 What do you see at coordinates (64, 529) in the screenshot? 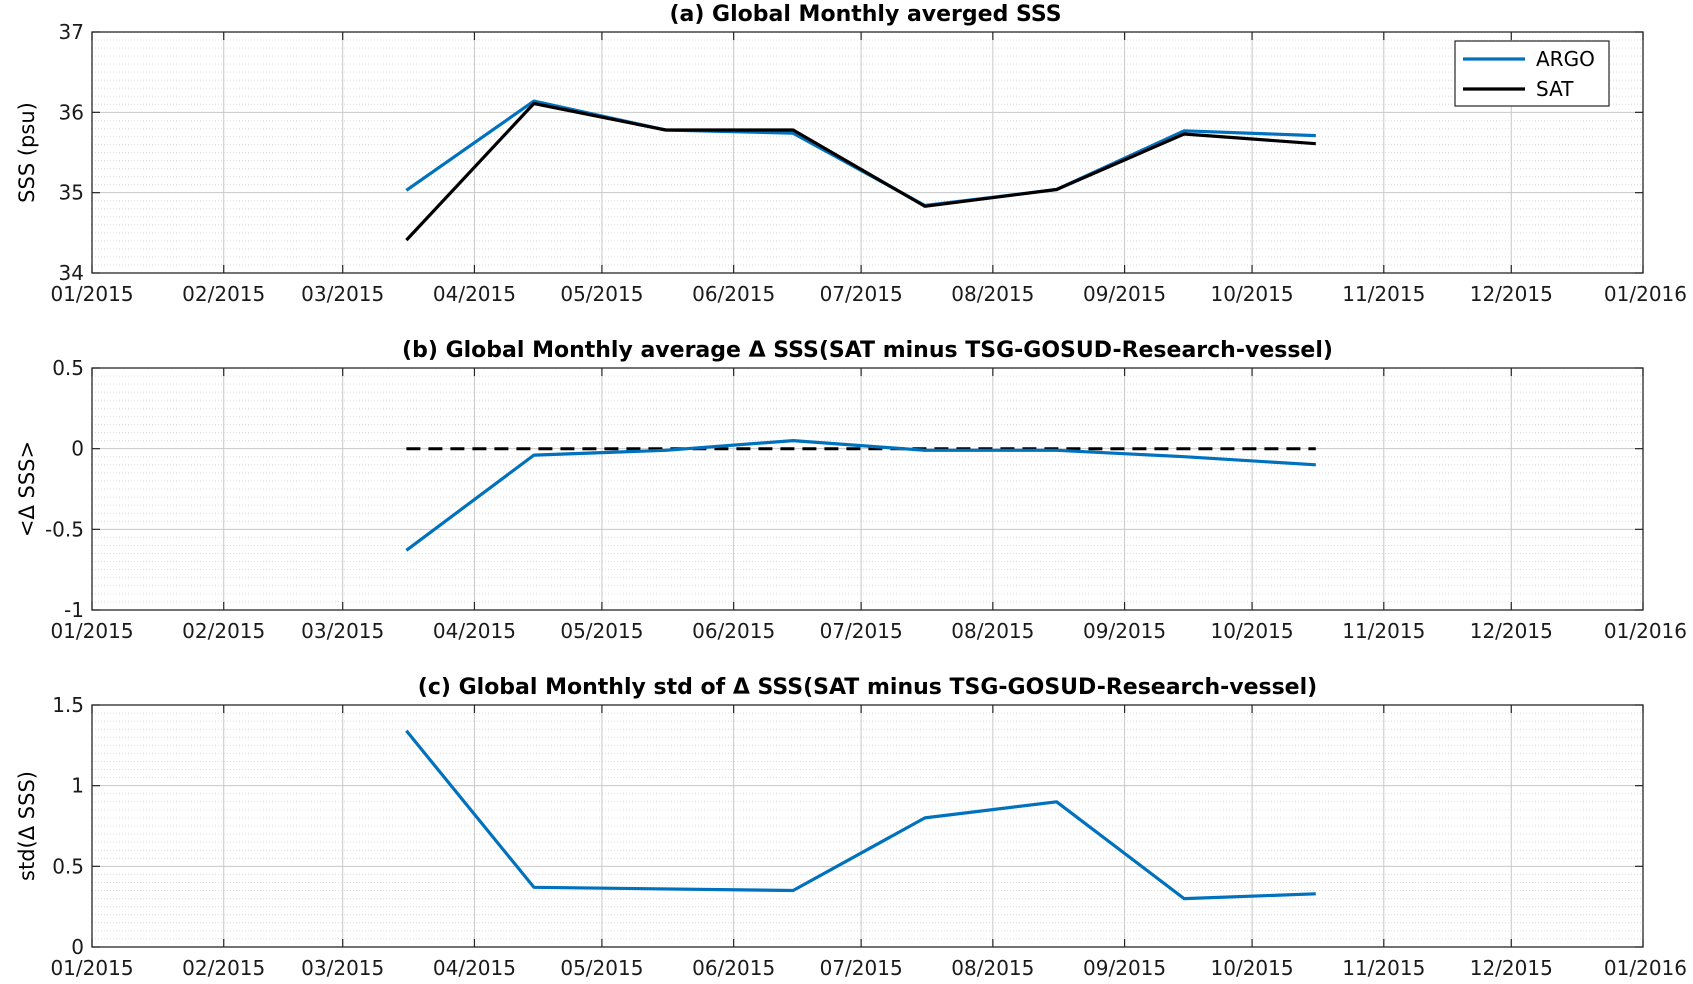
I see `y-tick-label: -0.5` at bounding box center [64, 529].